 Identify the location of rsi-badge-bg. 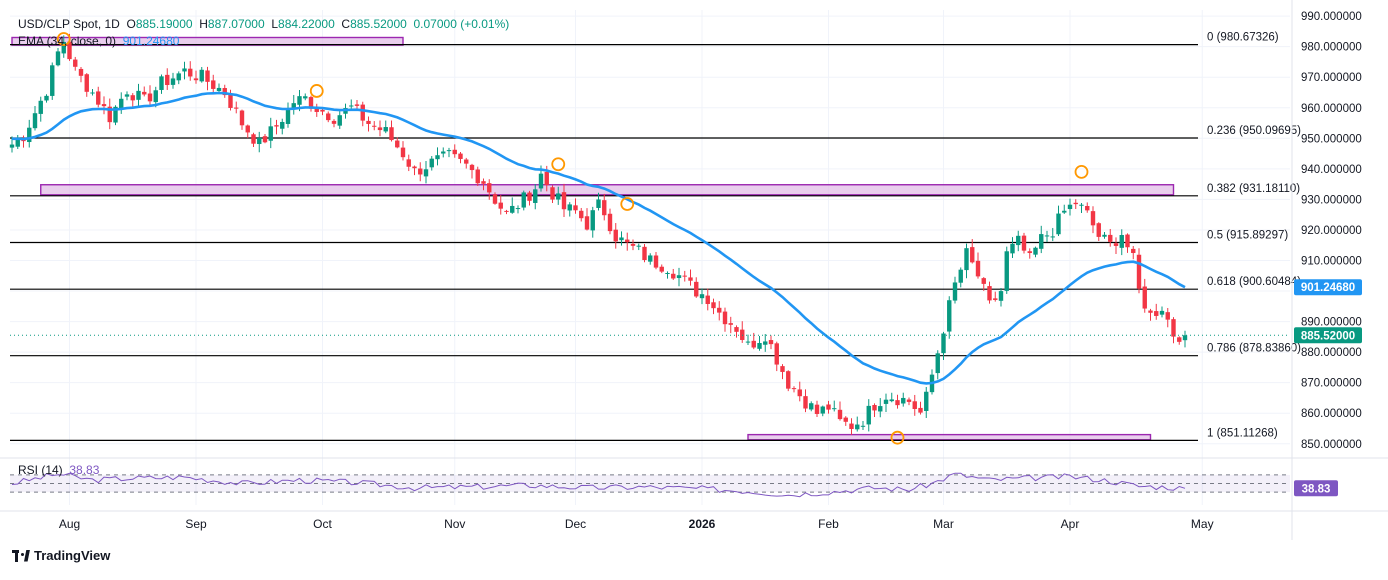
(1316, 488).